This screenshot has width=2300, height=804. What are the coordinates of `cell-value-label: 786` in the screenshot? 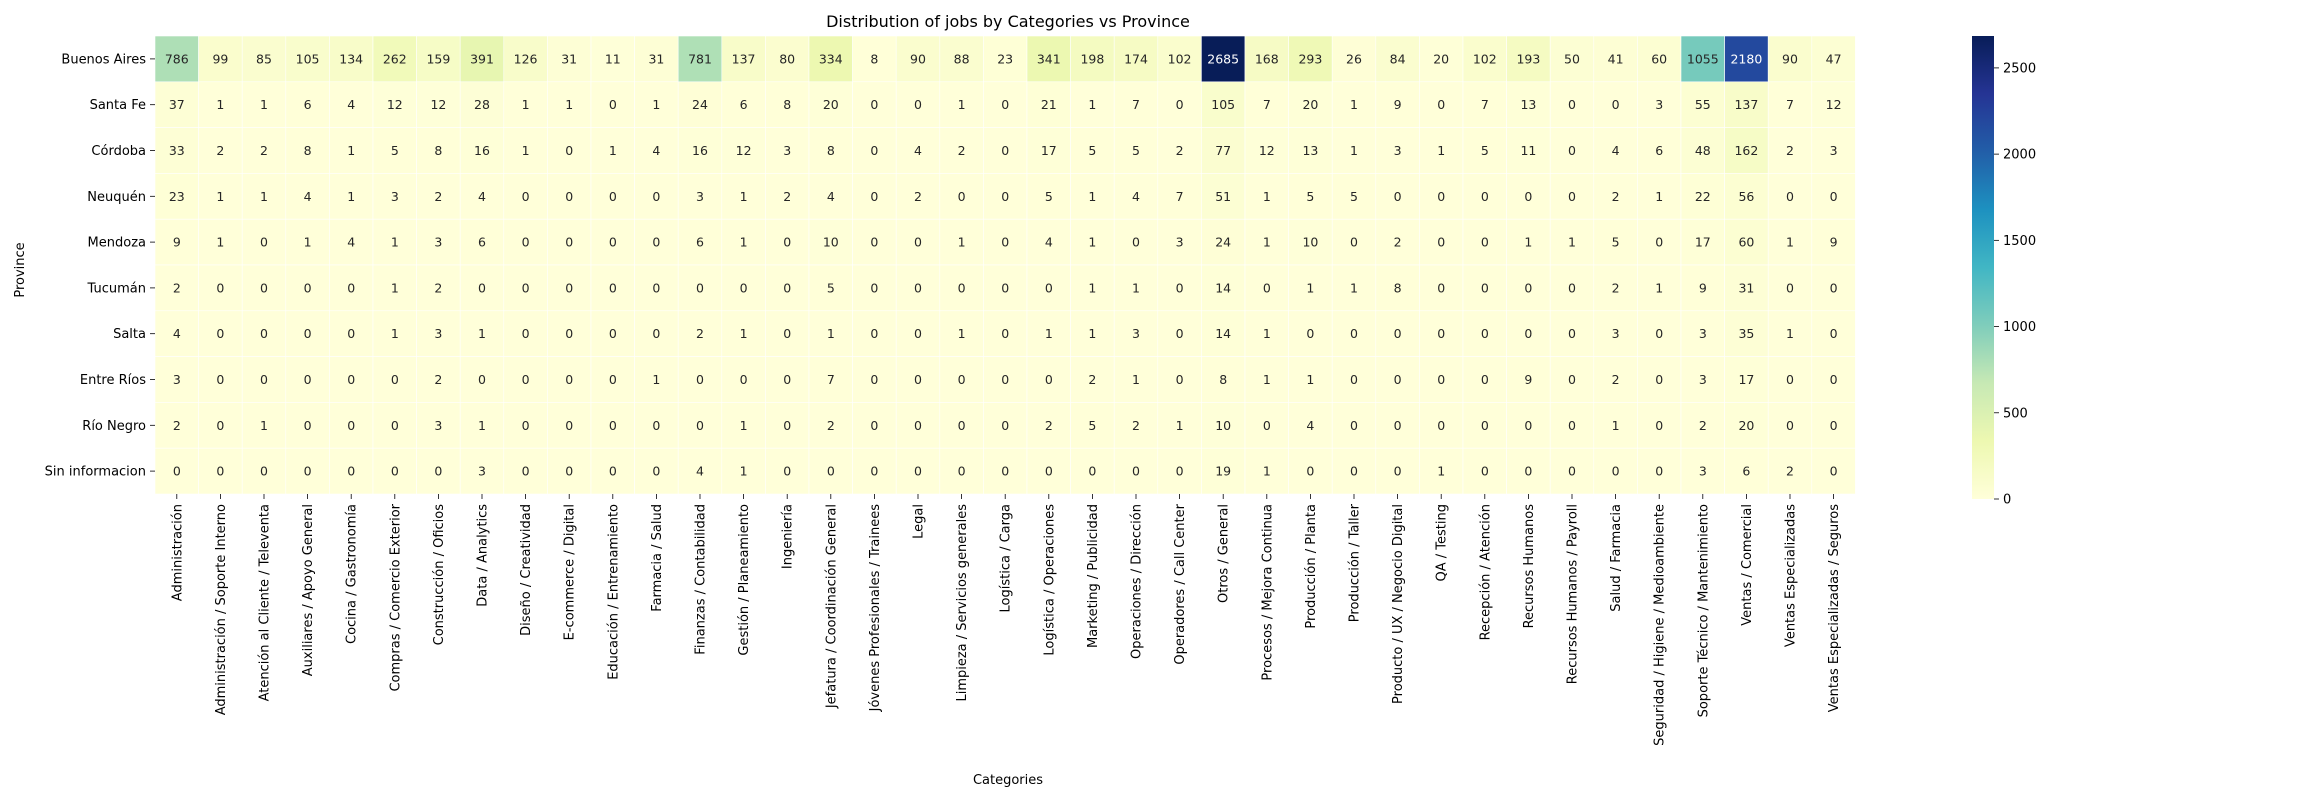 It's located at (177, 58).